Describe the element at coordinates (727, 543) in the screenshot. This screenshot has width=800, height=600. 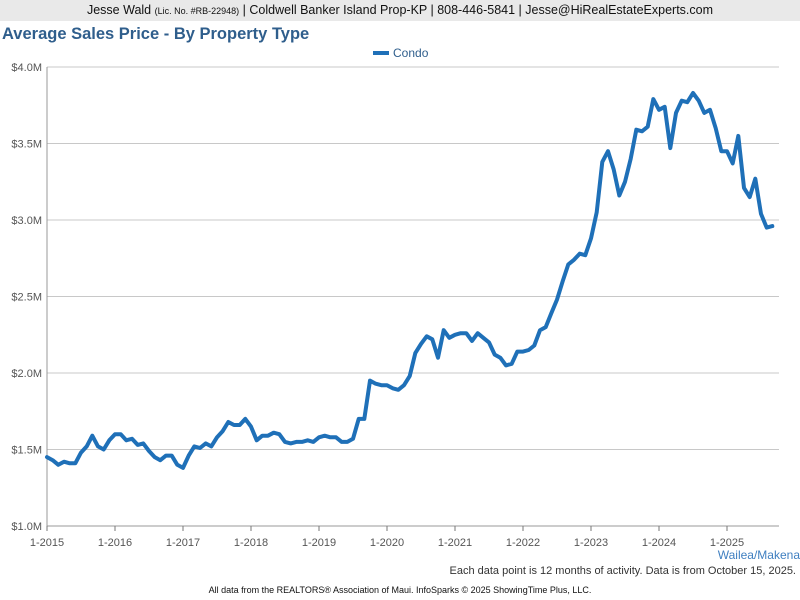
I see `x-tick-label: 1-2025` at that location.